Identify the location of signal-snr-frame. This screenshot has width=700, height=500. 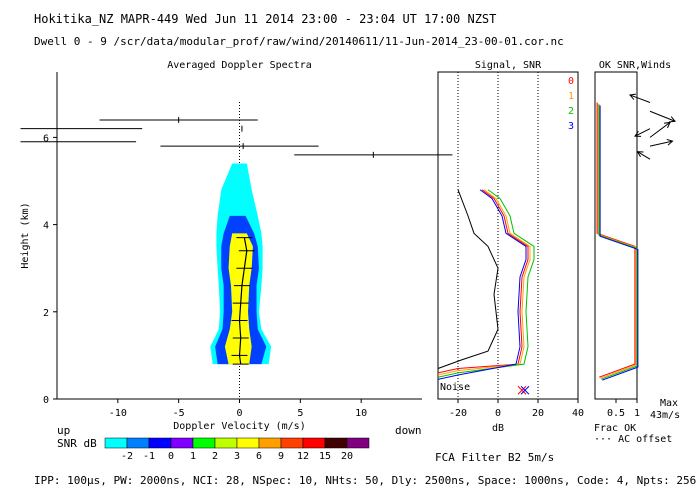
(508, 235).